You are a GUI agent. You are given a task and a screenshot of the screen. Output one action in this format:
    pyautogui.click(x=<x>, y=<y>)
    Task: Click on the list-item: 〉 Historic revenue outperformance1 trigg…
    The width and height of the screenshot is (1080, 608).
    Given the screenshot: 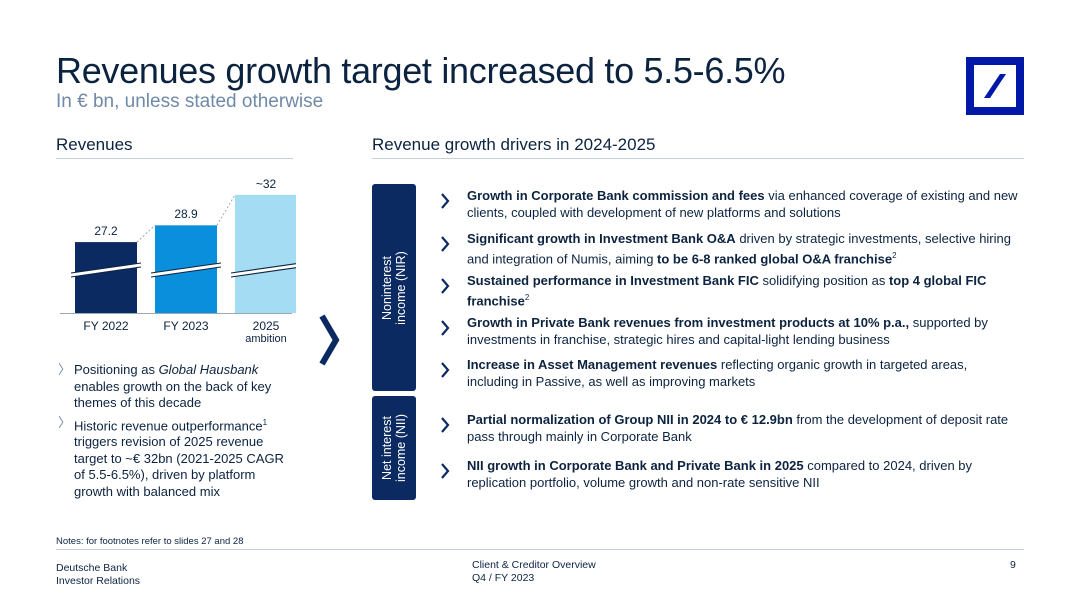 What is the action you would take?
    pyautogui.click(x=171, y=456)
    